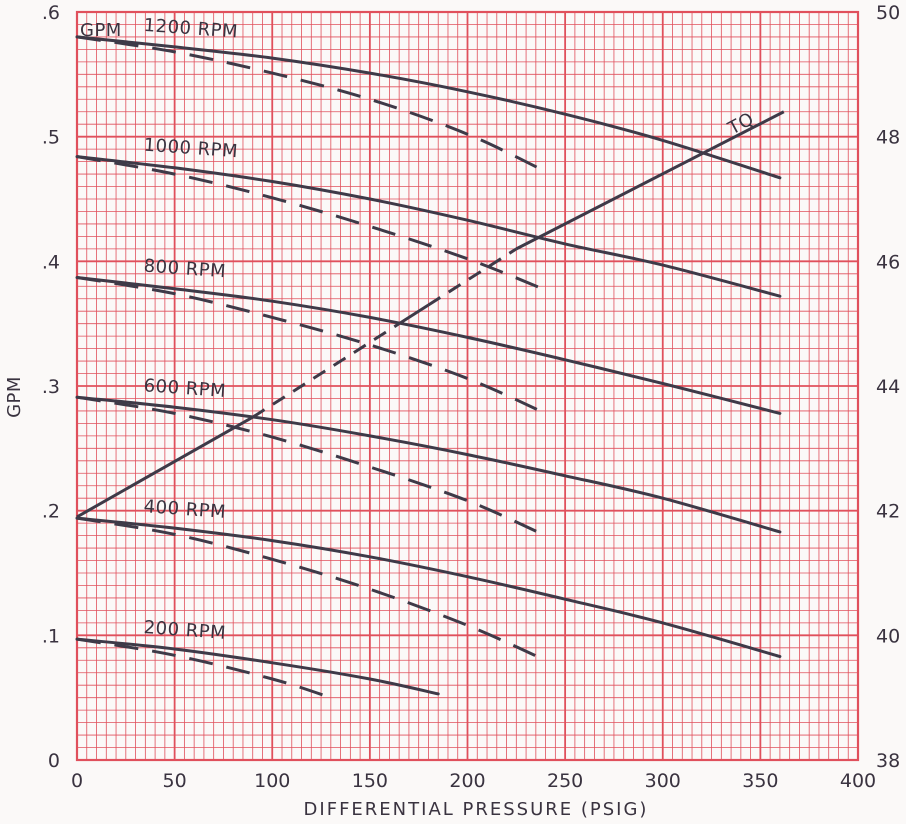 This screenshot has height=824, width=906. What do you see at coordinates (760, 781) in the screenshot?
I see `x-tick-label: 350` at bounding box center [760, 781].